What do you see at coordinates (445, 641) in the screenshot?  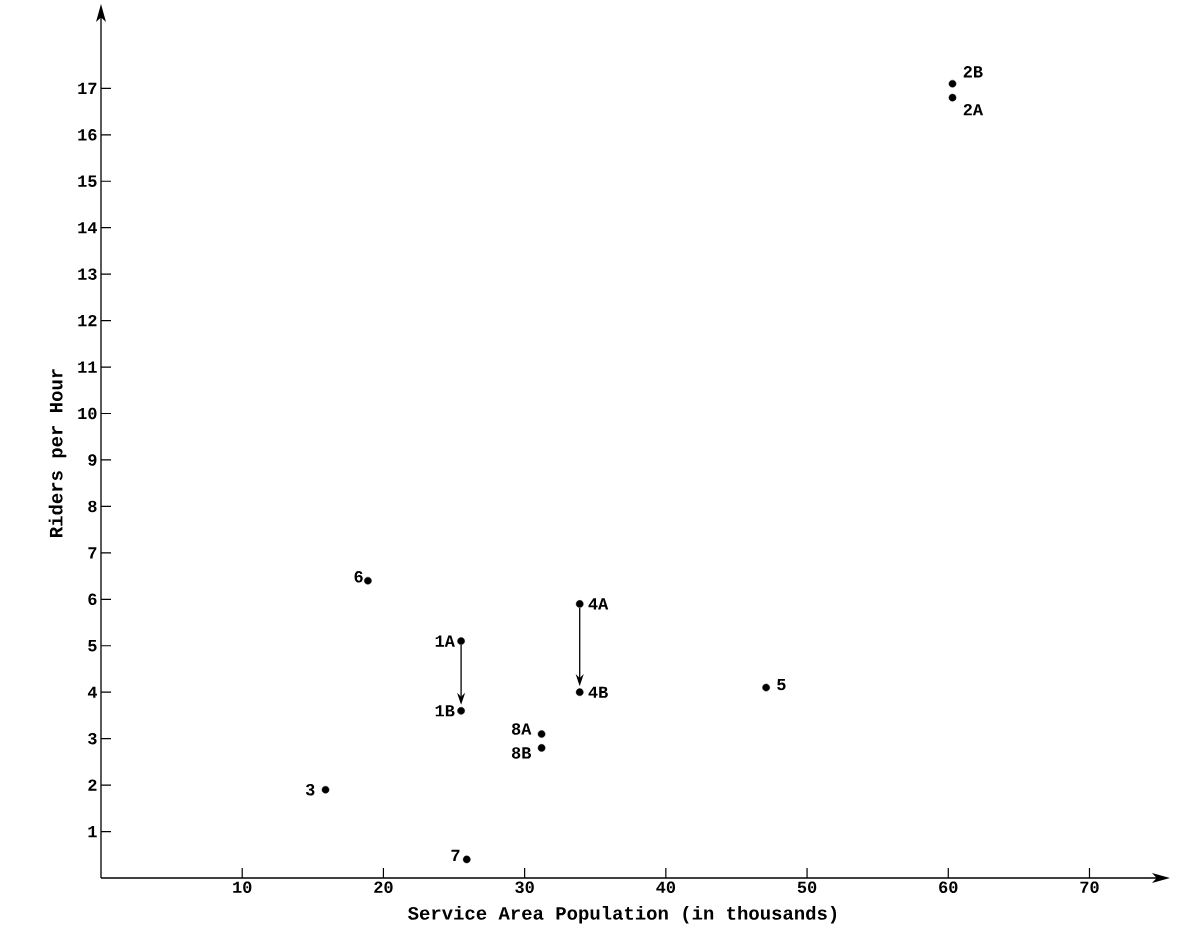 I see `annotation: 1A` at bounding box center [445, 641].